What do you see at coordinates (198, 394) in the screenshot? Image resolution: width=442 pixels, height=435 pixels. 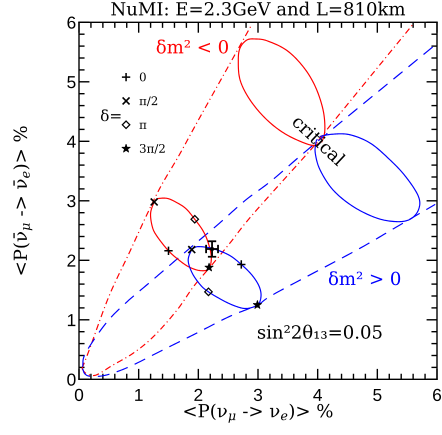 I see `x-tick-label: 2` at bounding box center [198, 394].